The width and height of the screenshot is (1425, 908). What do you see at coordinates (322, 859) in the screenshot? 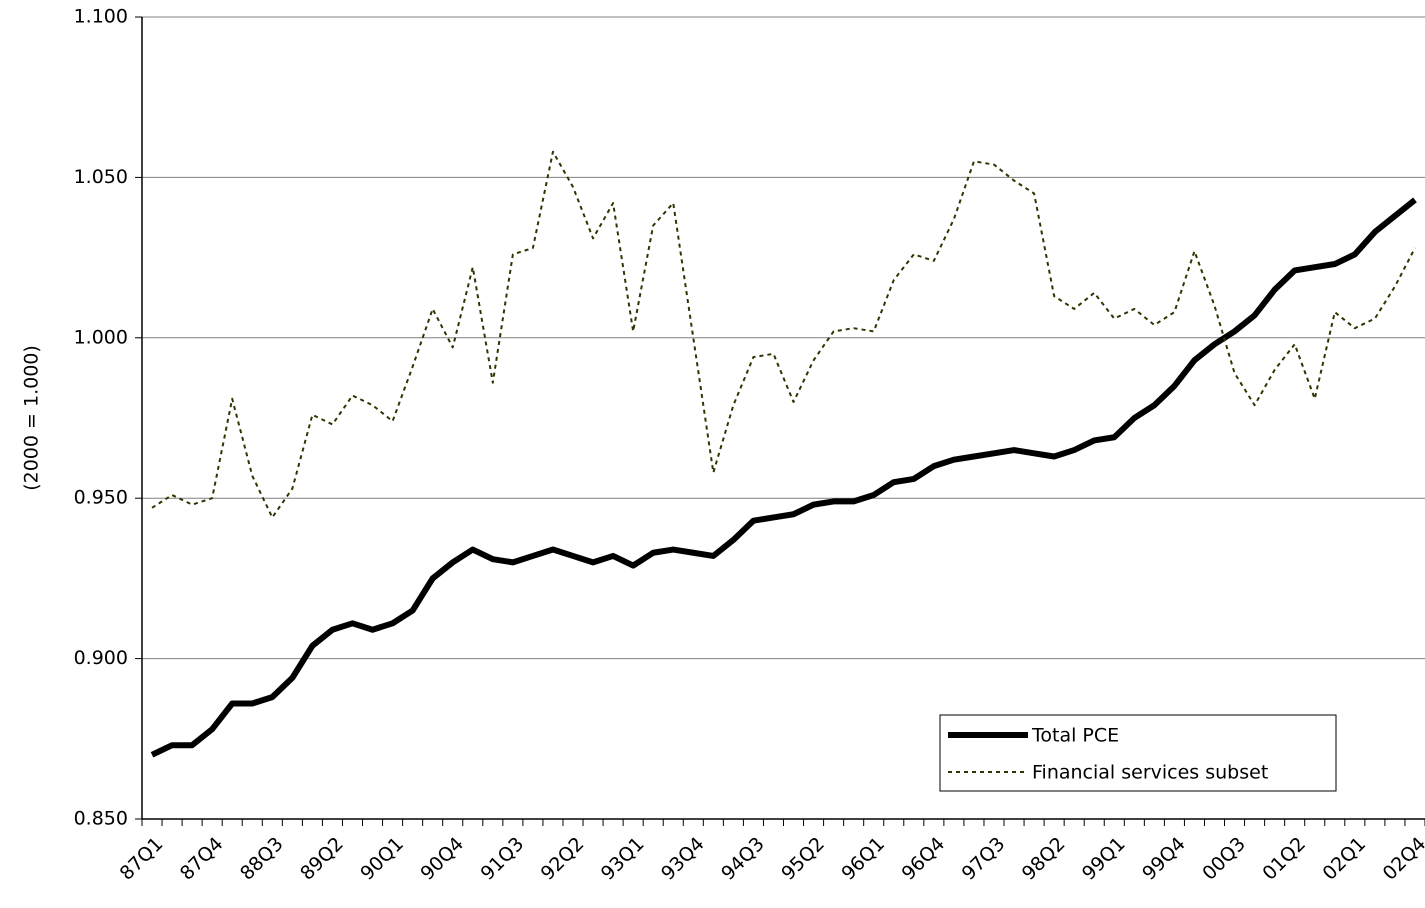
I see `x-tick-label: 89Q2` at bounding box center [322, 859].